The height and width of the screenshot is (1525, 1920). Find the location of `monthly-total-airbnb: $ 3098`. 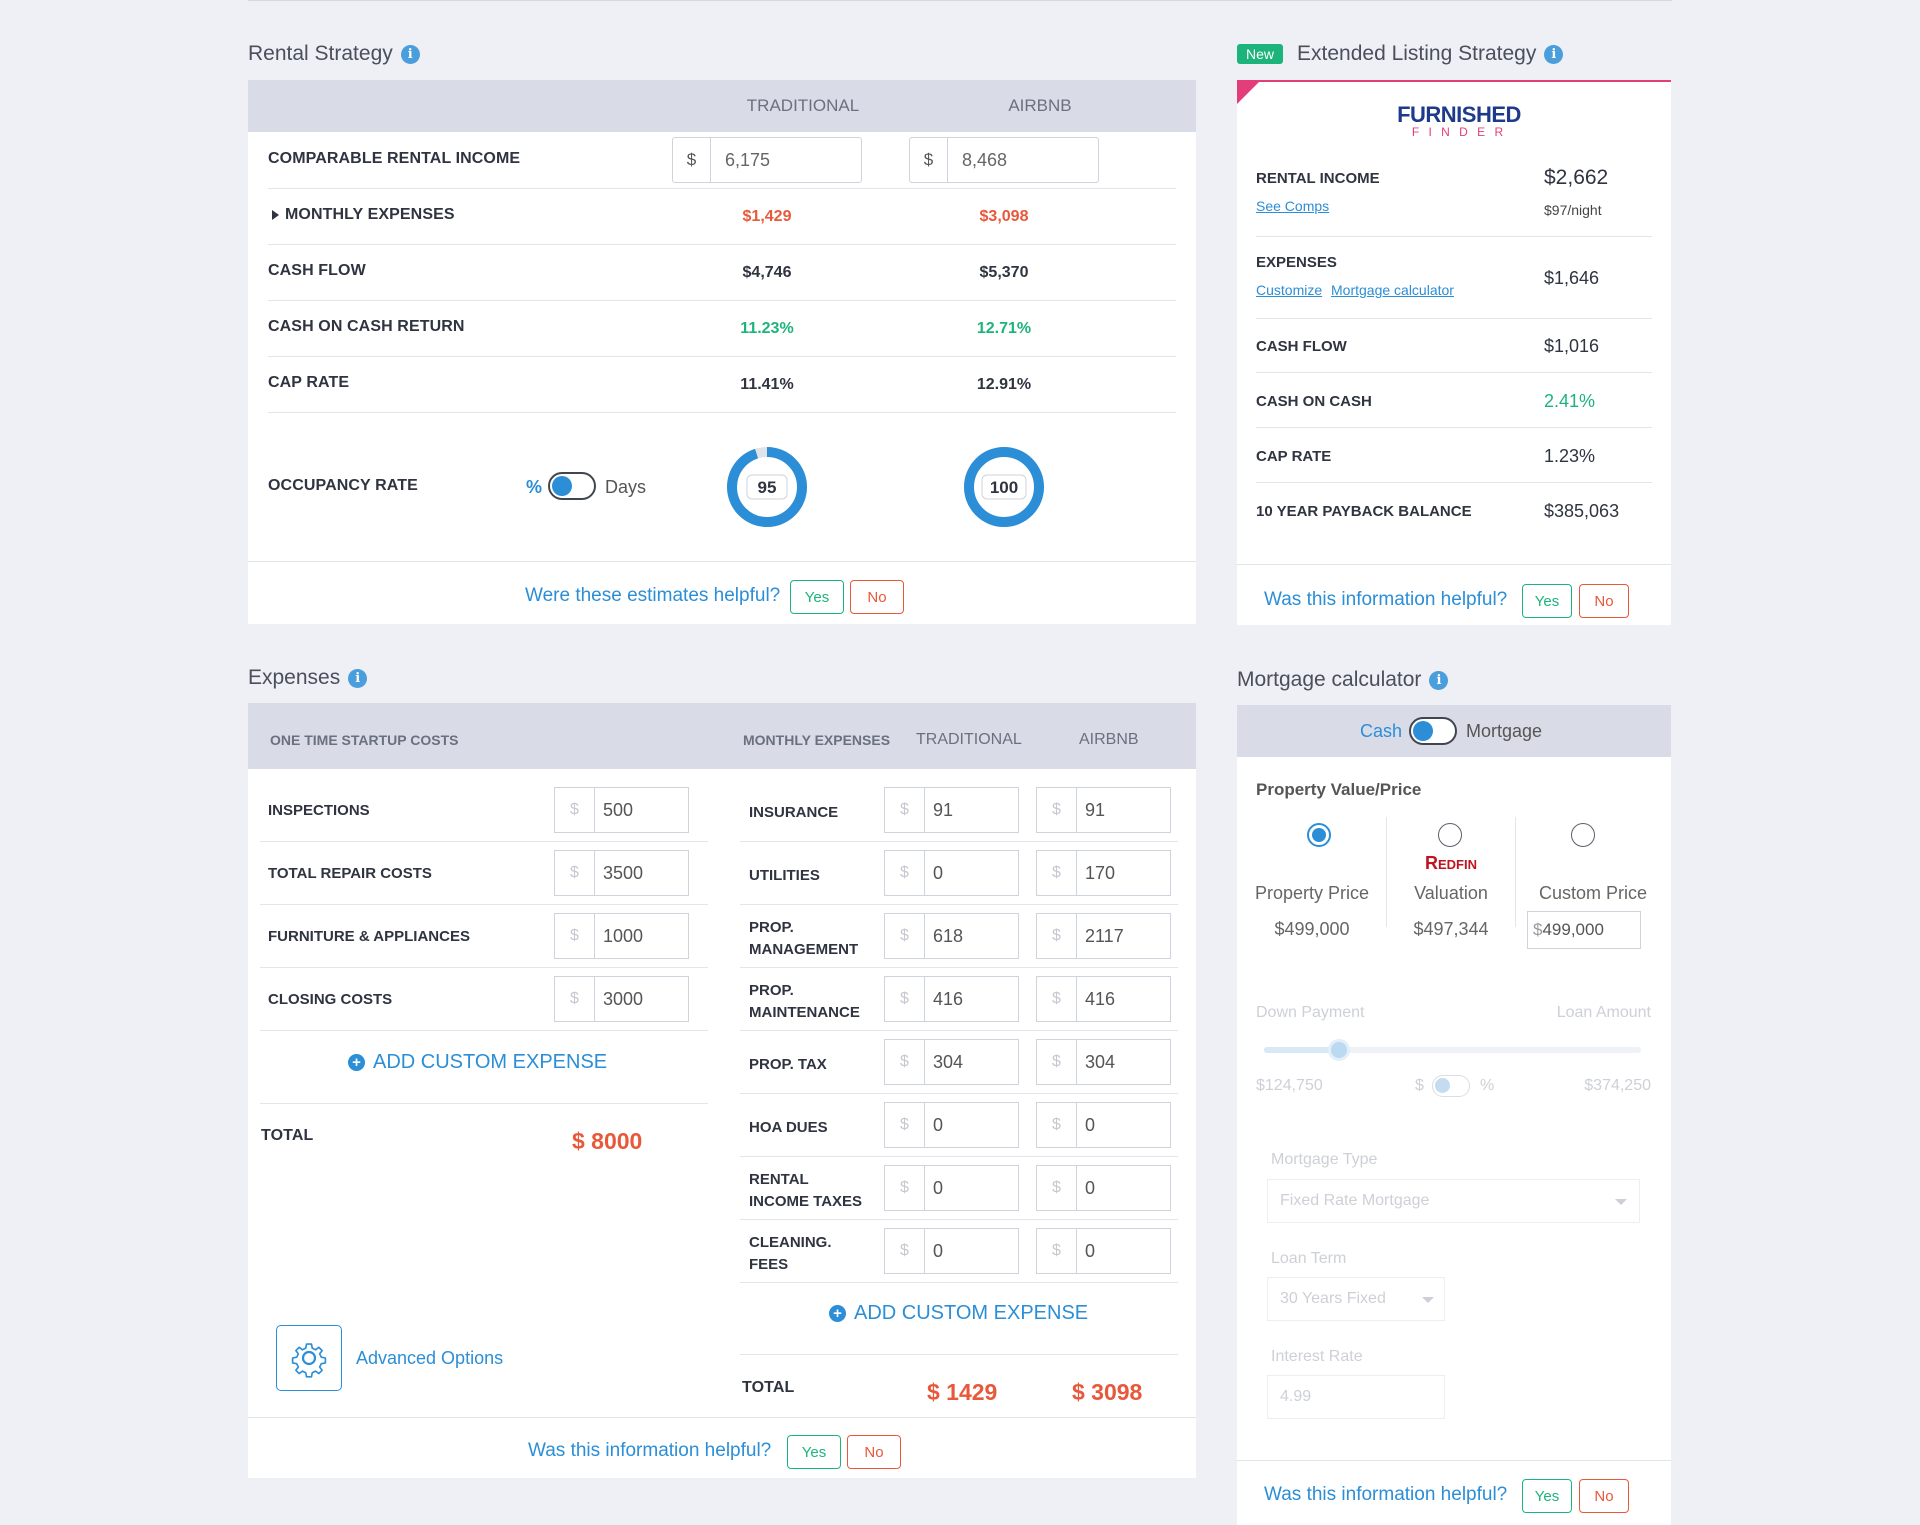

monthly-total-airbnb: $ 3098 is located at coordinates (1107, 1392).